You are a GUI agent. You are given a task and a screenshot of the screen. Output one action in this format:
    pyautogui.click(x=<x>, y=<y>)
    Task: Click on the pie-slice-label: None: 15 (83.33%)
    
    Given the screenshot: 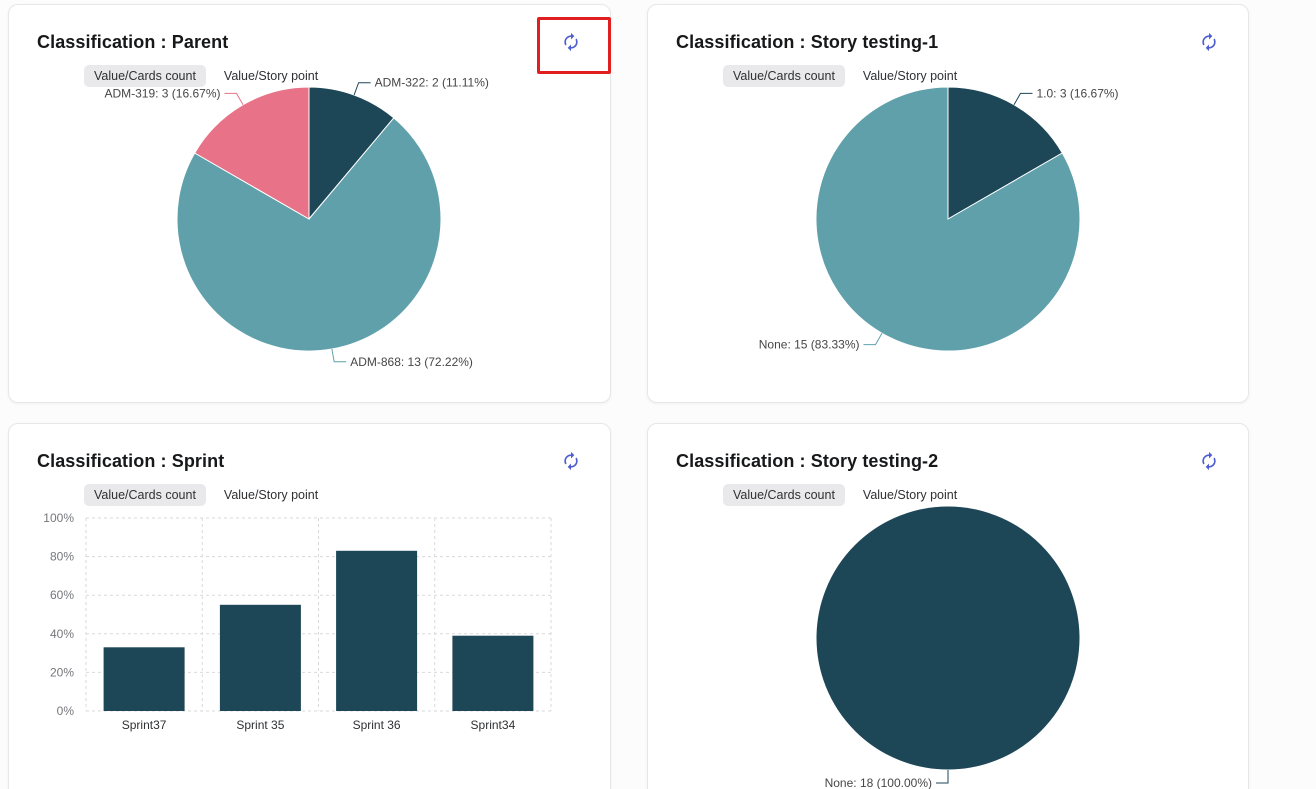 What is the action you would take?
    pyautogui.click(x=809, y=345)
    